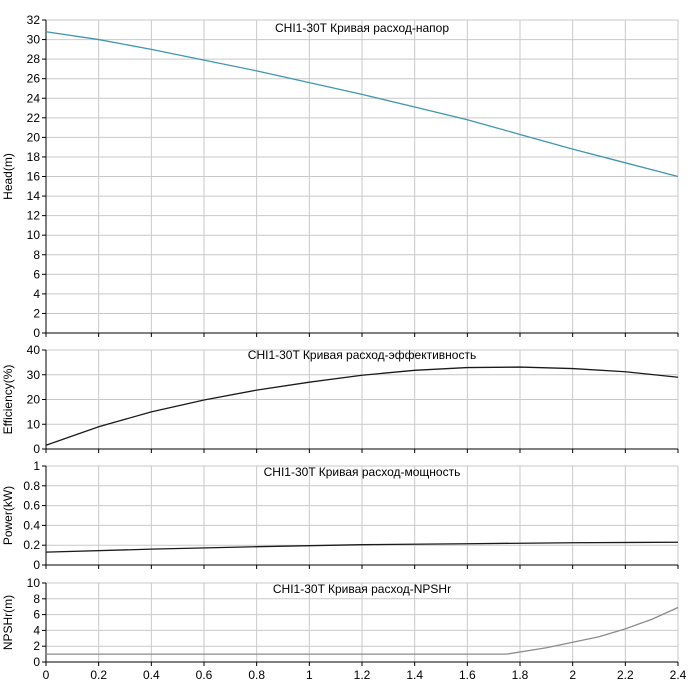 The image size is (698, 688). Describe the element at coordinates (34, 98) in the screenshot. I see `y-tick-label: 24` at that location.